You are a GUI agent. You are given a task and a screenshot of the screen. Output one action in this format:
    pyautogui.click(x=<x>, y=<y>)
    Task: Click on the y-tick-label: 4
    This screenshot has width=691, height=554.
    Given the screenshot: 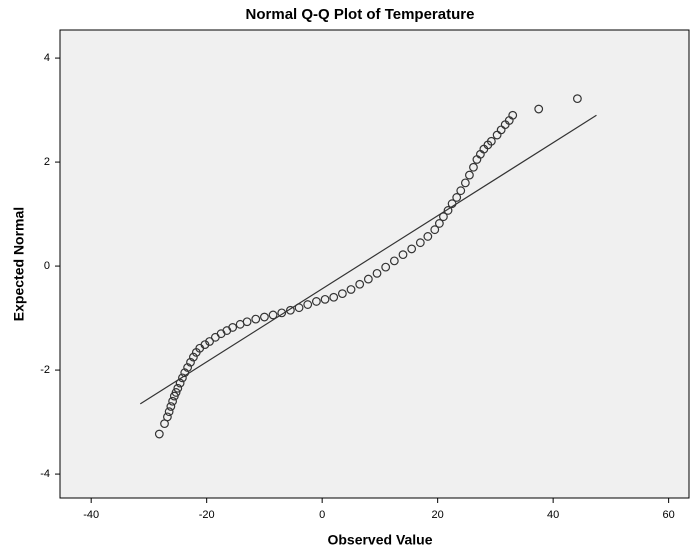 What is the action you would take?
    pyautogui.click(x=47, y=58)
    